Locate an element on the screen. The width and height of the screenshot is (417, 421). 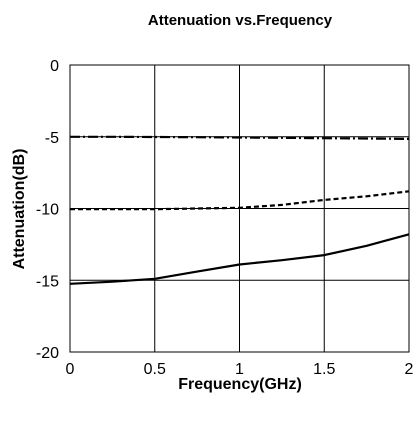
x-tick-label: 1 is located at coordinates (239, 369).